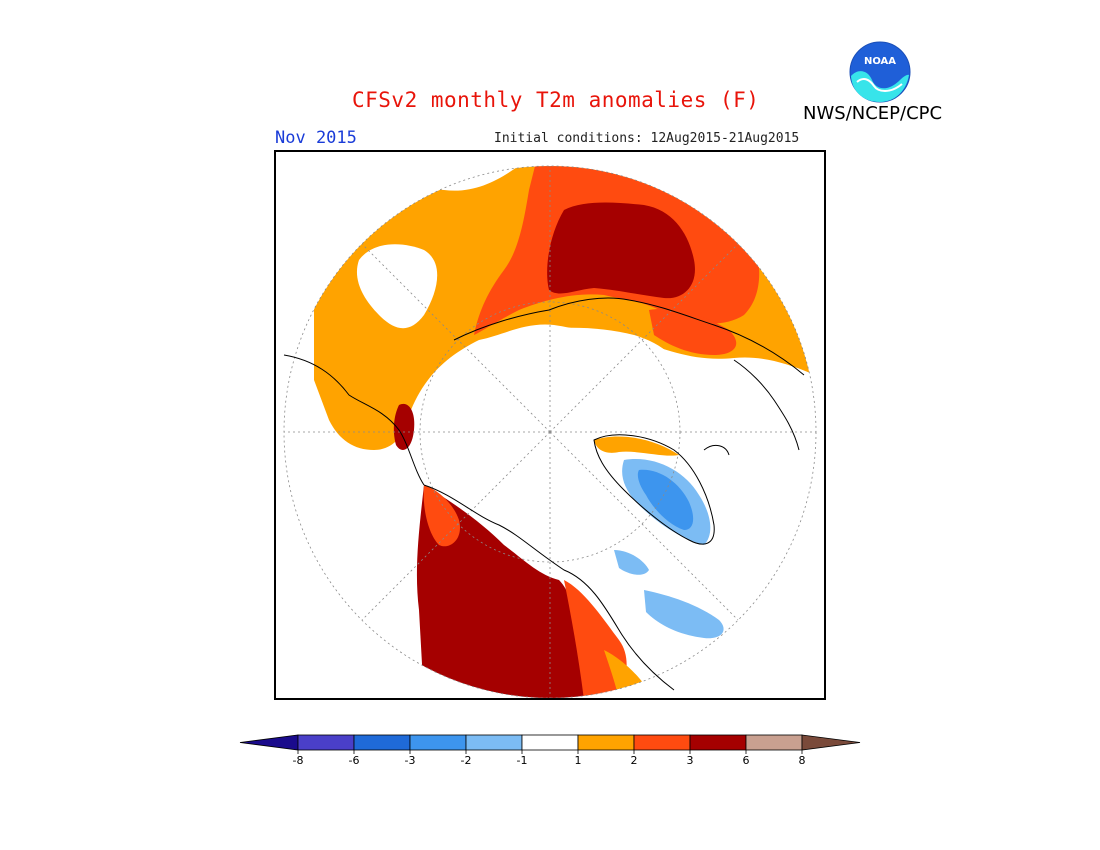  What do you see at coordinates (631, 562) in the screenshot?
I see `anomaly-region-baffin-blue` at bounding box center [631, 562].